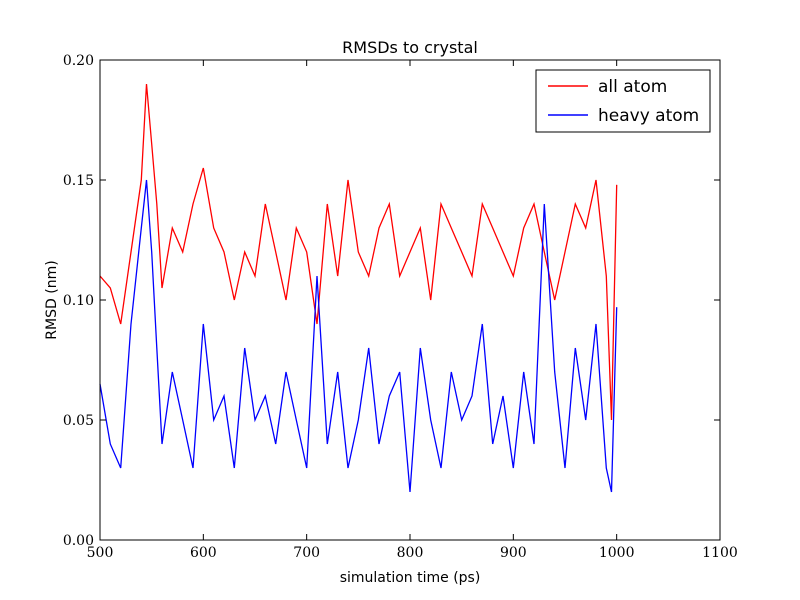 The width and height of the screenshot is (800, 600). I want to click on x-tick-label: 700, so click(306, 553).